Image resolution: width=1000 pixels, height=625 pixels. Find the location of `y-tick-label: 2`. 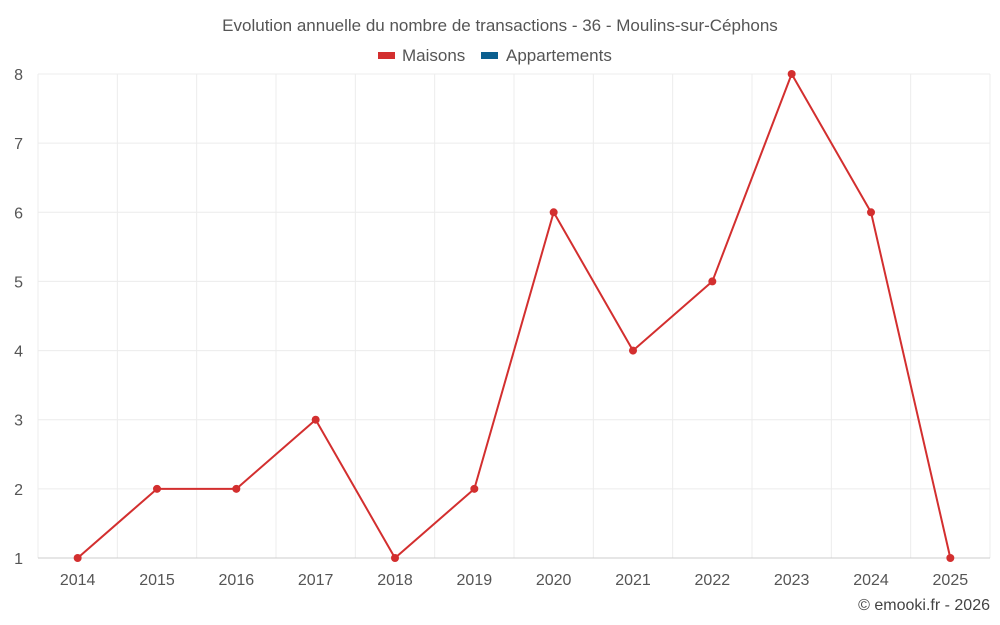

y-tick-label: 2 is located at coordinates (18, 490).